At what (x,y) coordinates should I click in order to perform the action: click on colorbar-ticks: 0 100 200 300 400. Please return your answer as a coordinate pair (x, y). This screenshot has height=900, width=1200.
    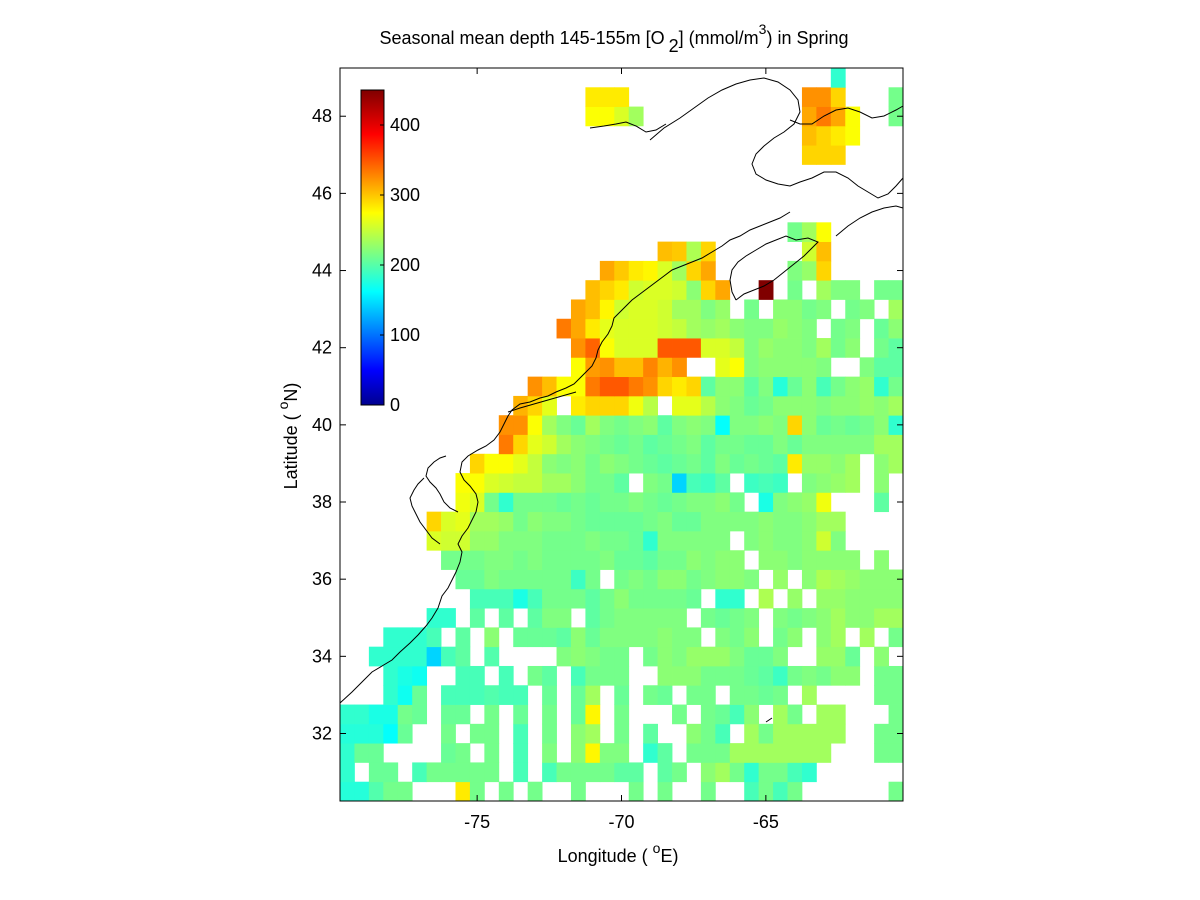
    Looking at the image, I should click on (400, 265).